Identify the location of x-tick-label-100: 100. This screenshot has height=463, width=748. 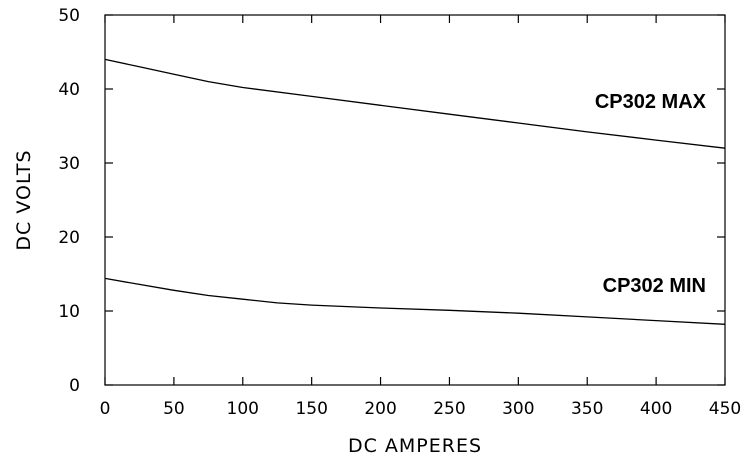
(243, 409).